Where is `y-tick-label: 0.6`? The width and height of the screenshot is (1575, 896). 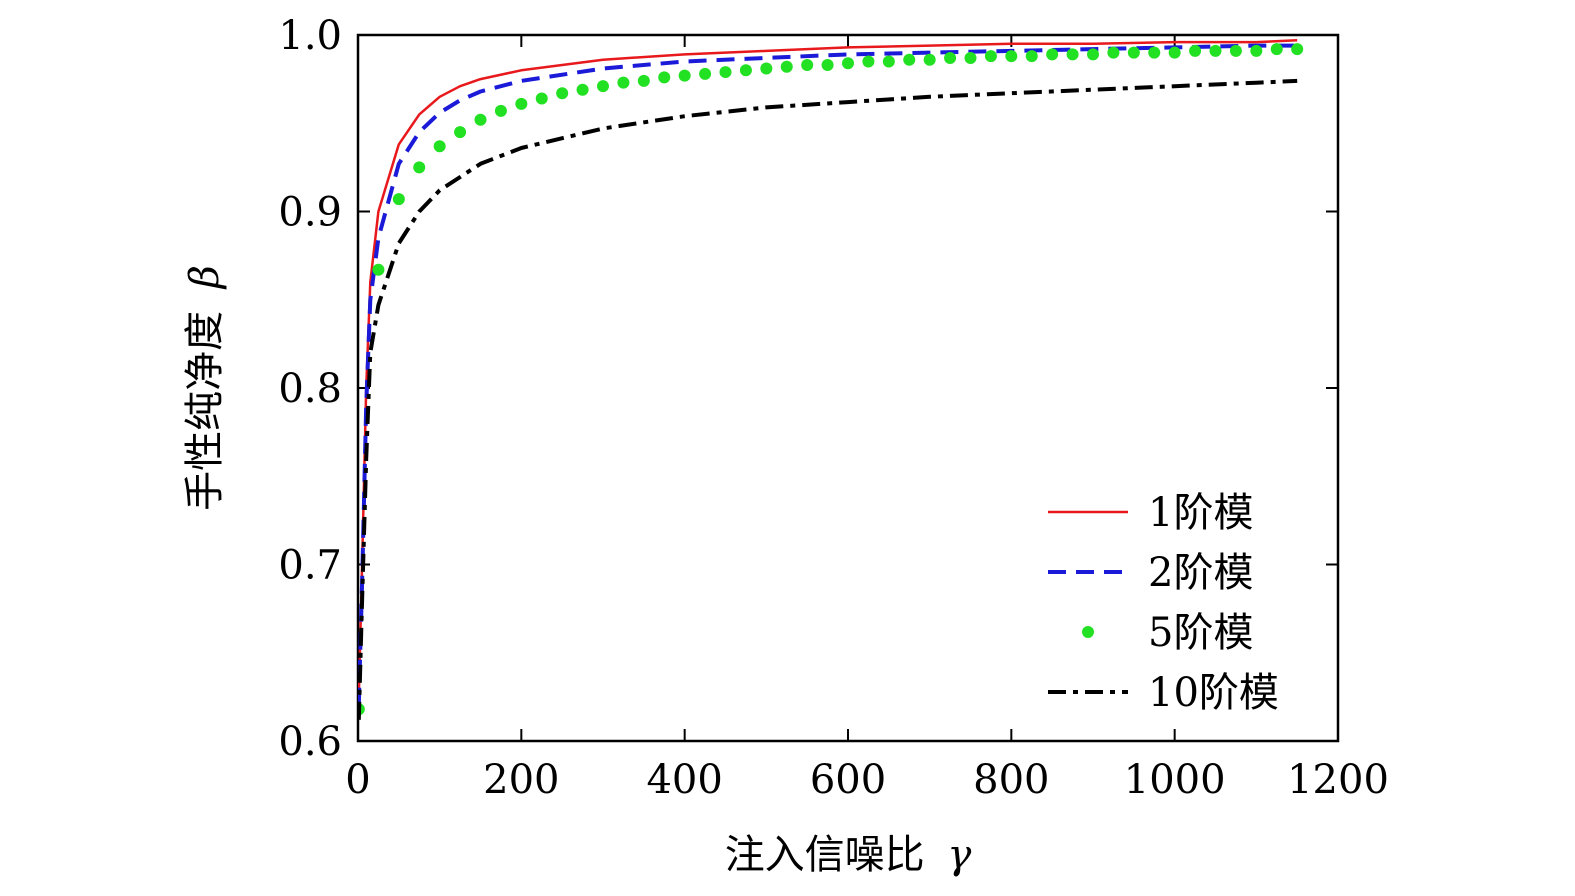
y-tick-label: 0.6 is located at coordinates (310, 742).